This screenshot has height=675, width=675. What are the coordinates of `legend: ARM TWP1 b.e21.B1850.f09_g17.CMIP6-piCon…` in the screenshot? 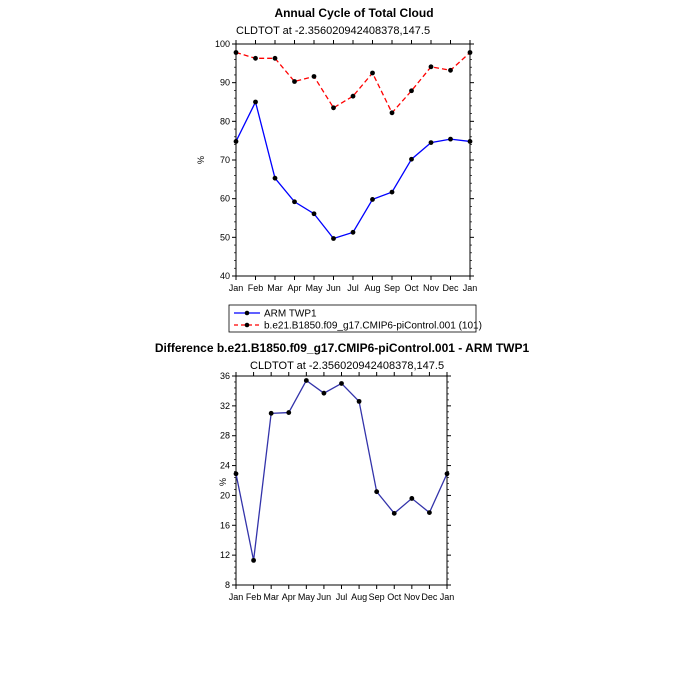 It's located at (355, 318).